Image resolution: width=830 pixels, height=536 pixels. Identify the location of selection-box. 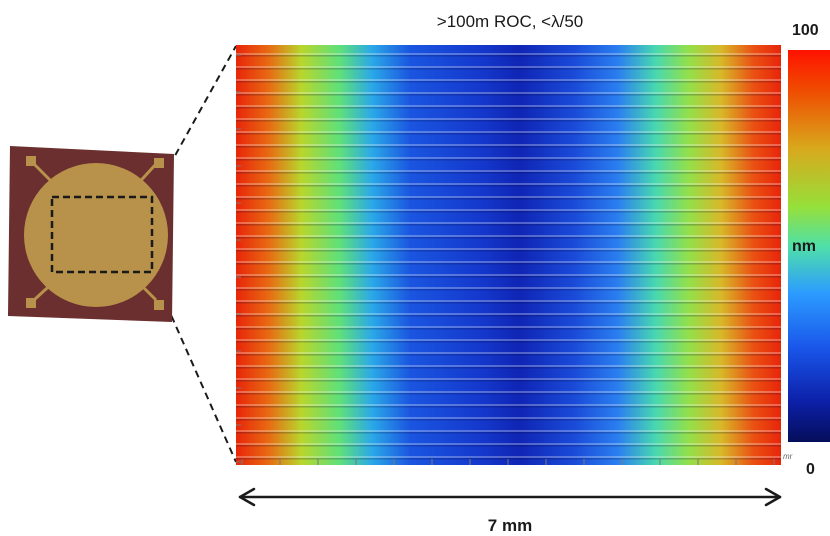
(102, 234).